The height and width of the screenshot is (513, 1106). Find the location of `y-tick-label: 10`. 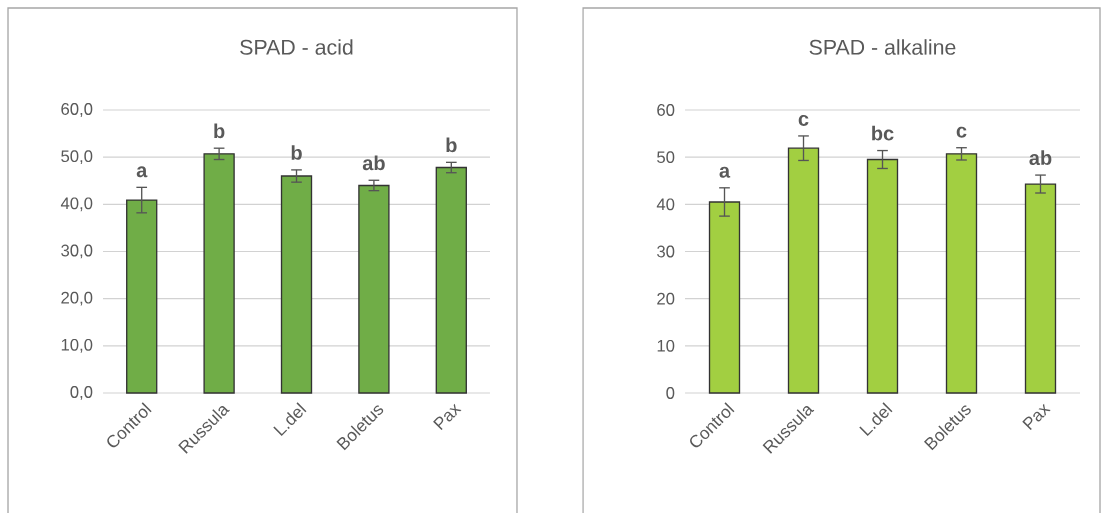

y-tick-label: 10 is located at coordinates (666, 345).